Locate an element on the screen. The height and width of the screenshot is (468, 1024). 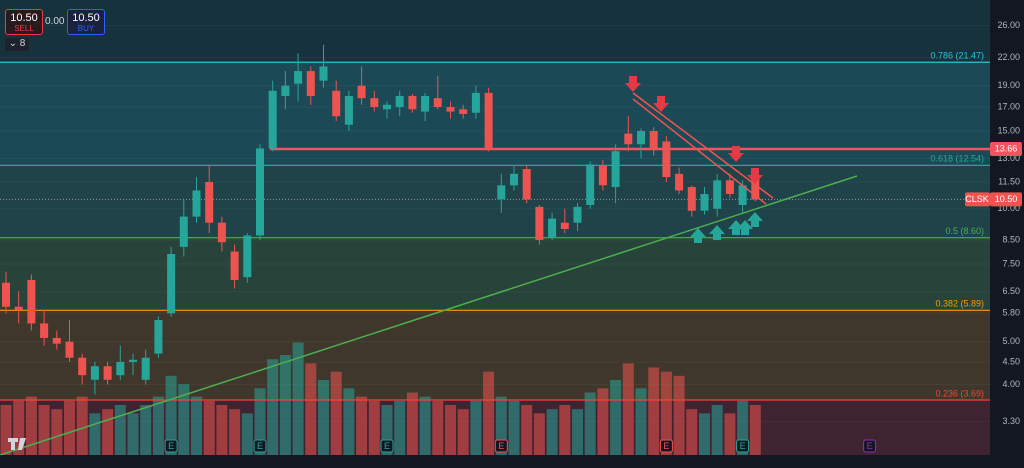
sell-button: 10.50 SELL is located at coordinates (24, 22).